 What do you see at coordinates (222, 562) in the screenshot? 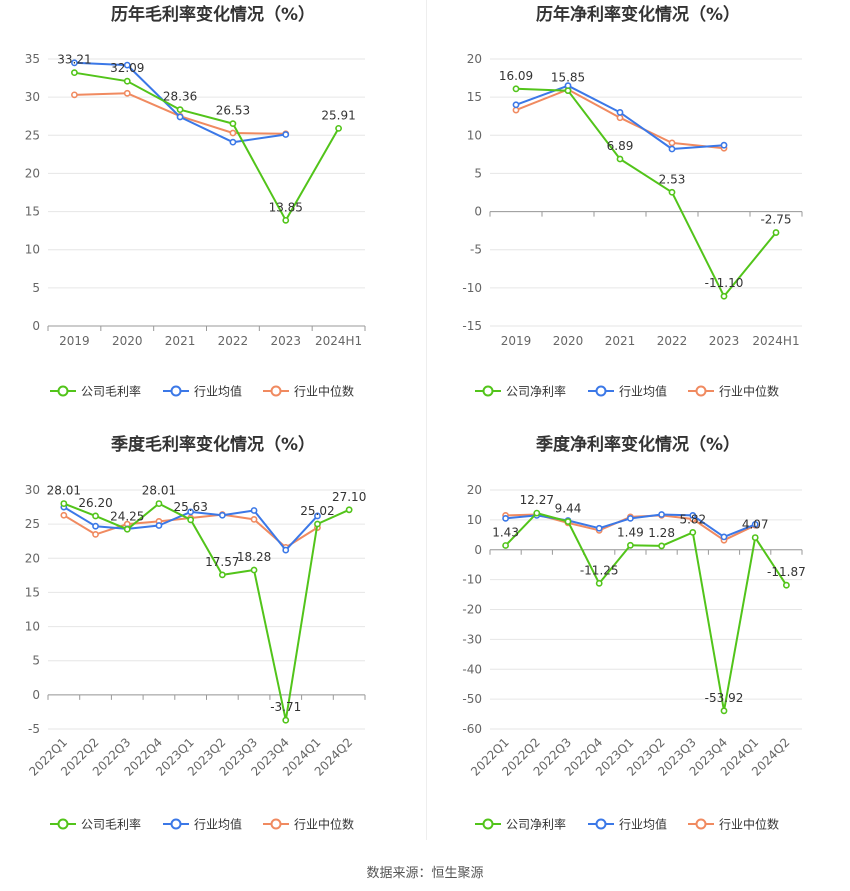
I see `data-label: 17.57` at bounding box center [222, 562].